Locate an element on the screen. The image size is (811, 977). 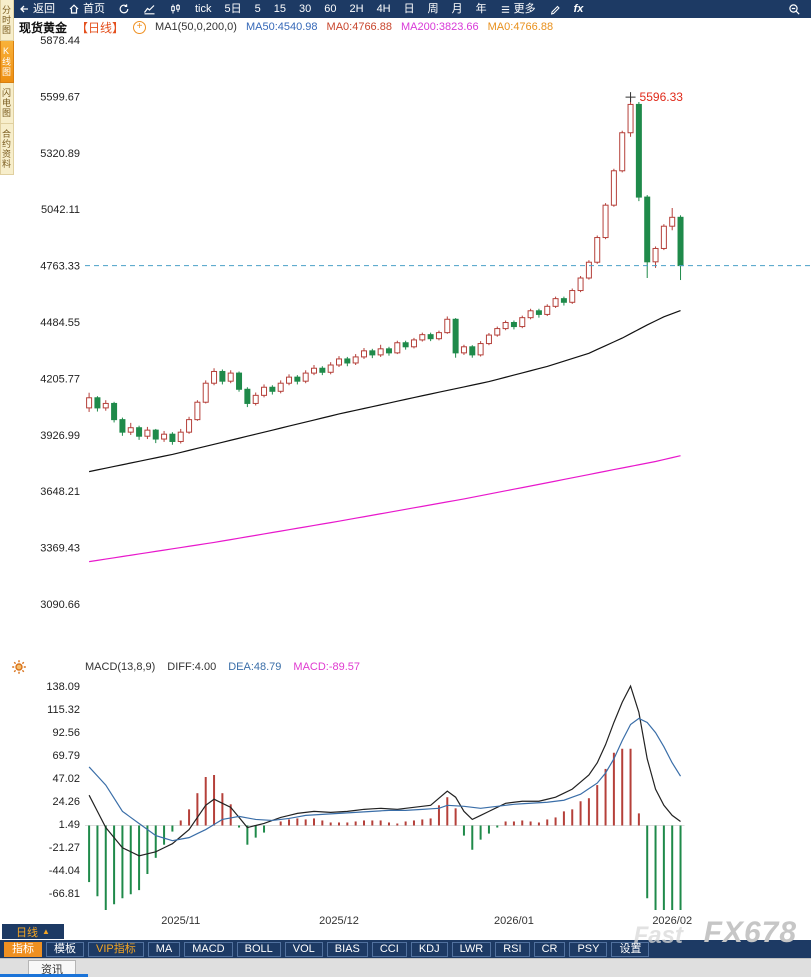
side-tab-kline: K线图 is located at coordinates (7, 62).